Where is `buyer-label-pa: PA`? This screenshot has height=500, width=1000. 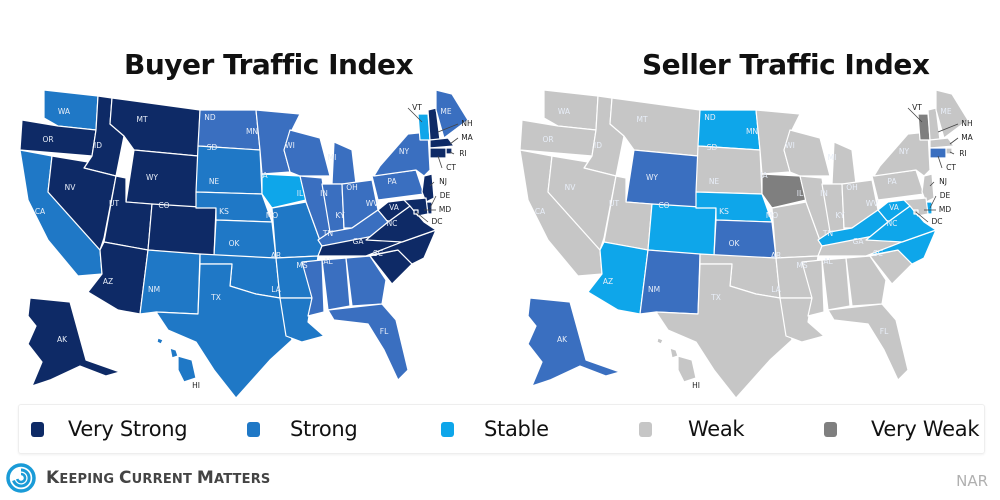
buyer-label-pa: PA is located at coordinates (392, 181).